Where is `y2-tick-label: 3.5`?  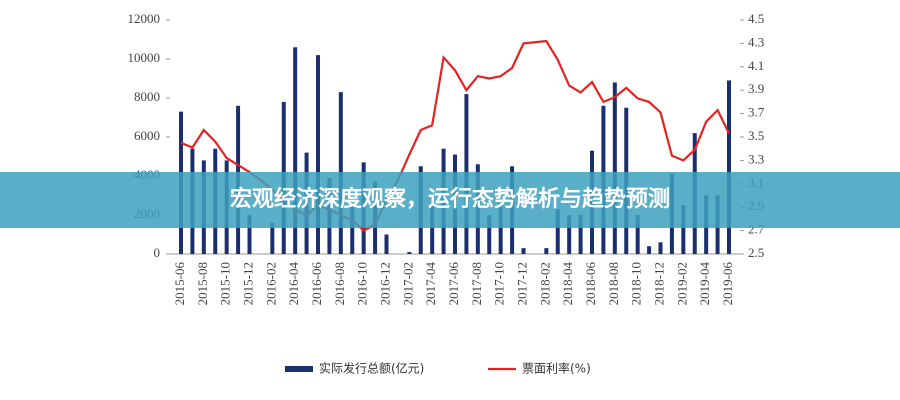
y2-tick-label: 3.5 is located at coordinates (756, 135).